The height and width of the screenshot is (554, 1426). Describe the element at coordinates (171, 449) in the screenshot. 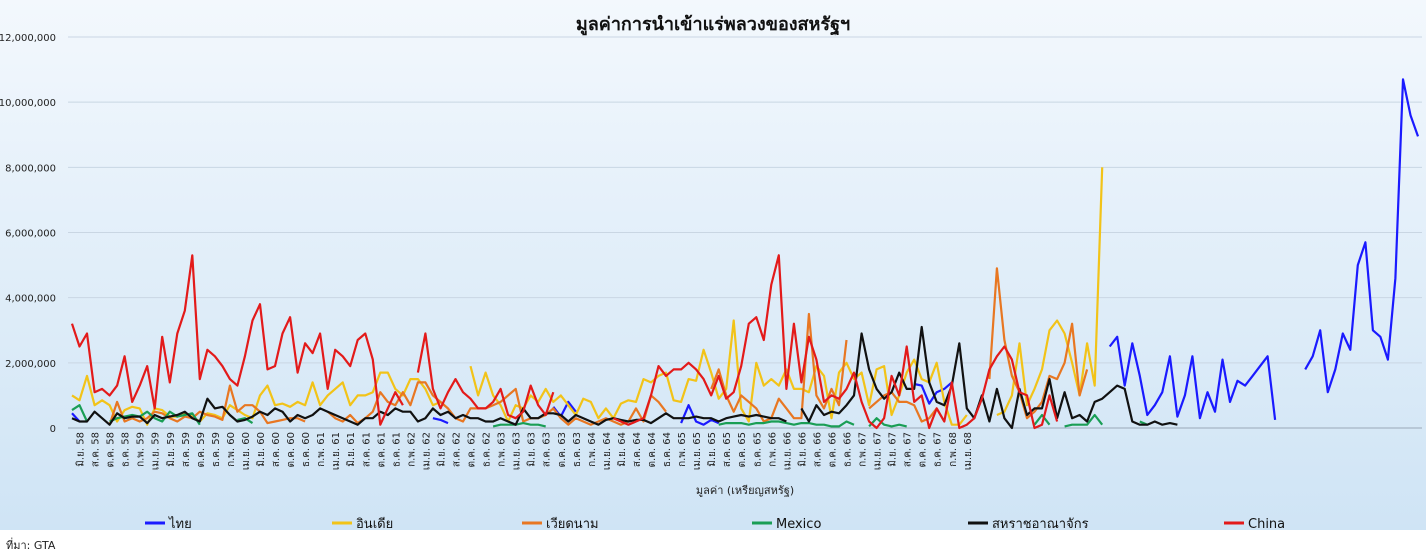

I see `x-tick-label: มิ.ย. 59` at that location.